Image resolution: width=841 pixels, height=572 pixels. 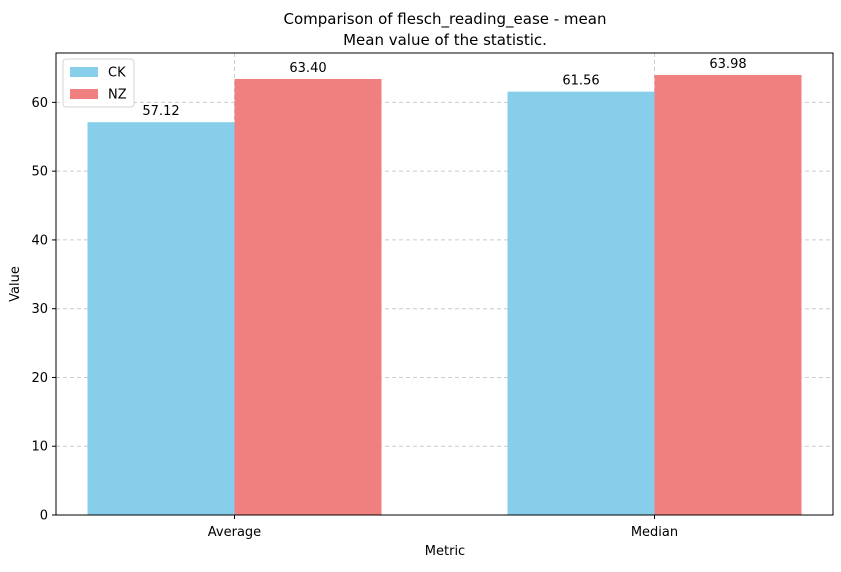 What do you see at coordinates (580, 81) in the screenshot?
I see `bar-value-label: 61.56` at bounding box center [580, 81].